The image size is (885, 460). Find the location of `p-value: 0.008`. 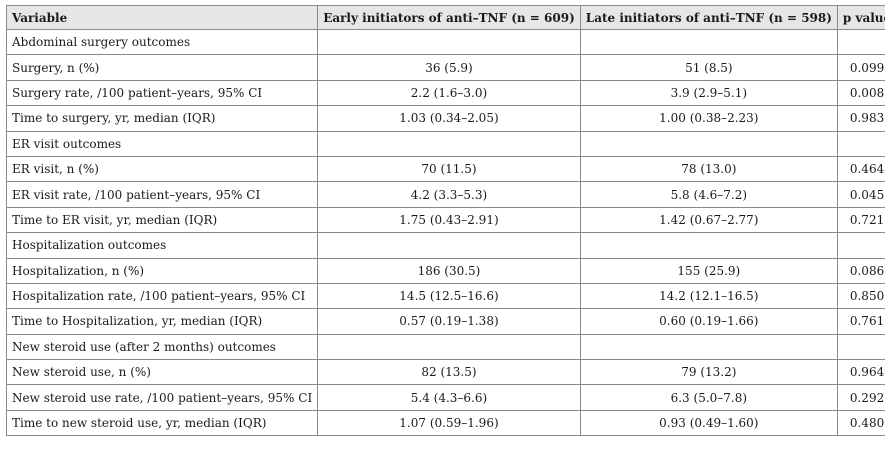

p-value: 0.008 is located at coordinates (860, 93).